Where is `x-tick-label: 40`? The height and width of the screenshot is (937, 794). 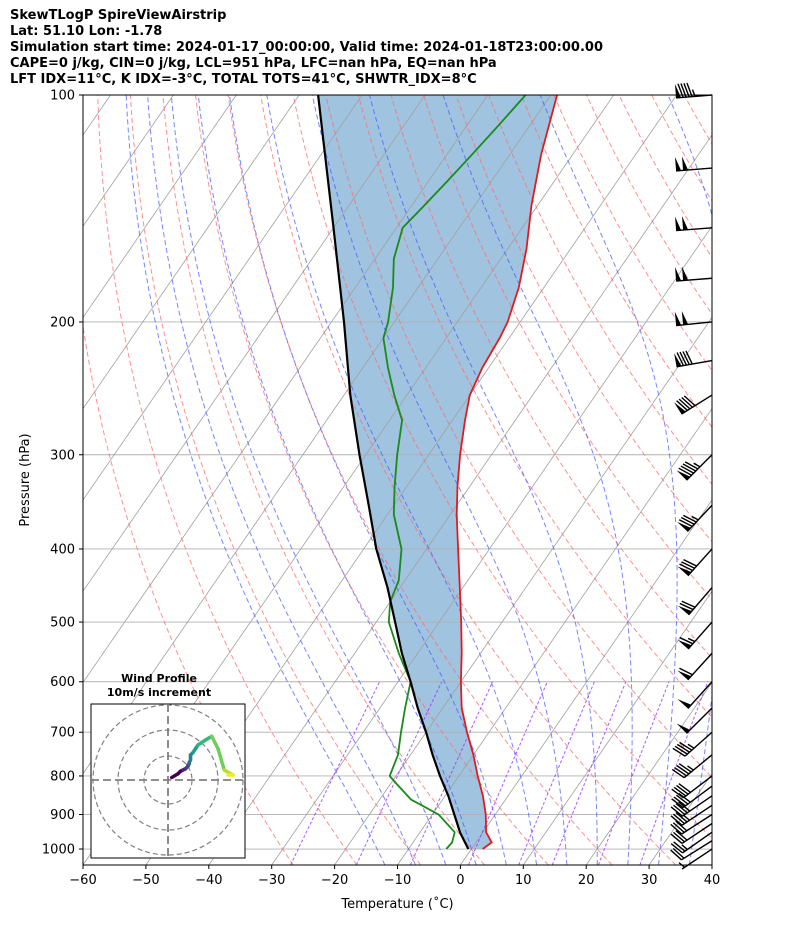
x-tick-label: 40 is located at coordinates (712, 880).